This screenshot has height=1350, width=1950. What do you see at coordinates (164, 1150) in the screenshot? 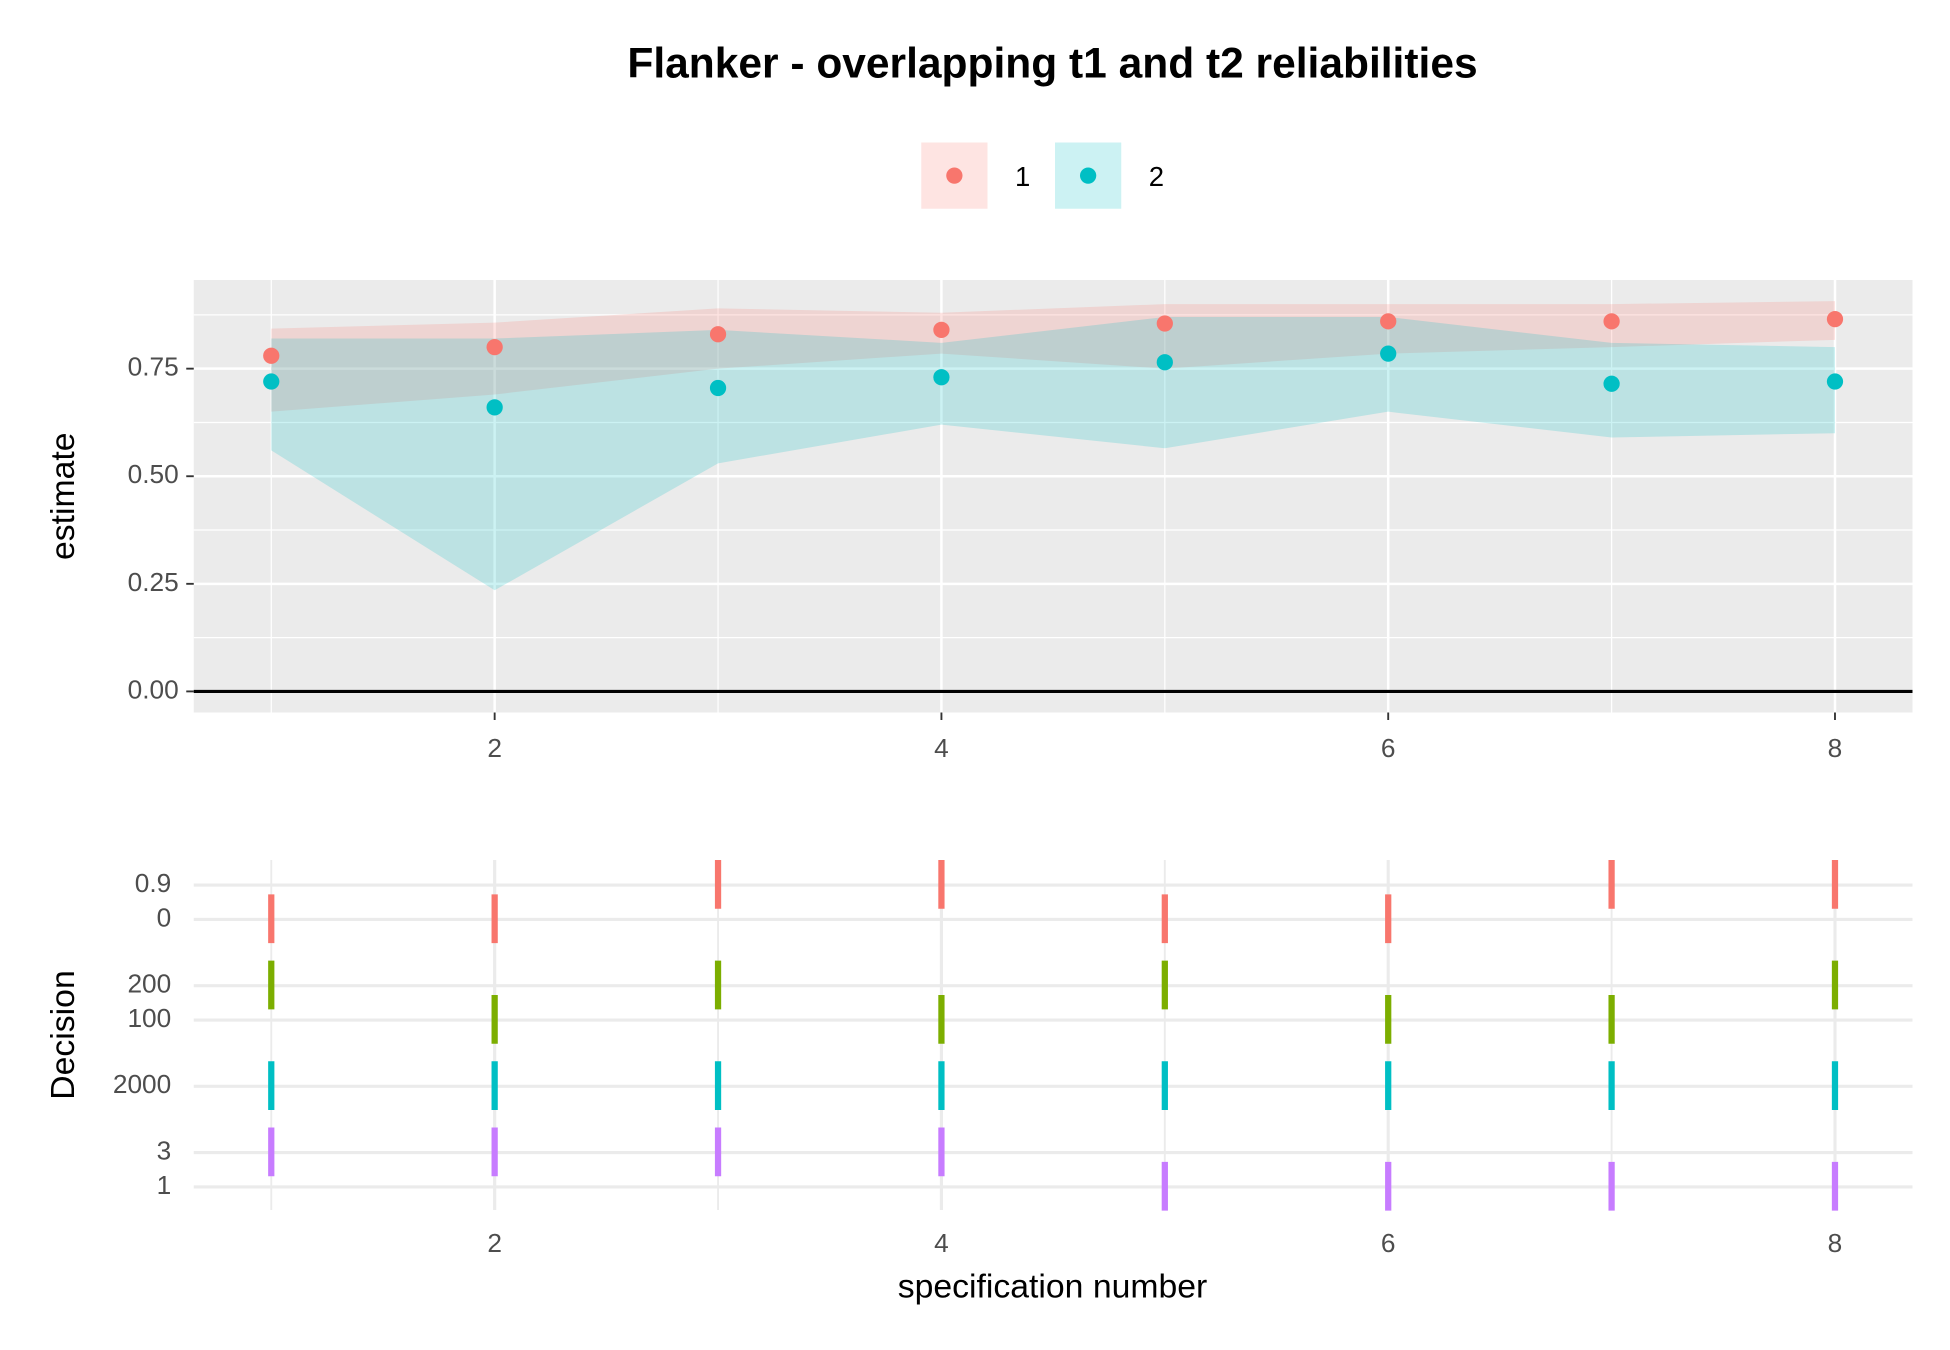
I see `y-tick-label: 3` at bounding box center [164, 1150].